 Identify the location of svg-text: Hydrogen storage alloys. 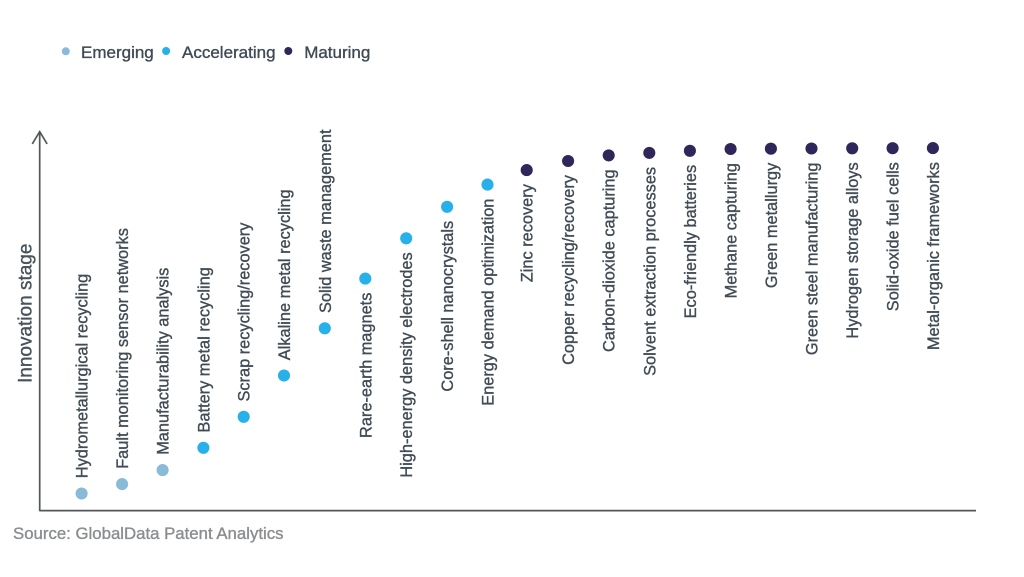
(853, 250).